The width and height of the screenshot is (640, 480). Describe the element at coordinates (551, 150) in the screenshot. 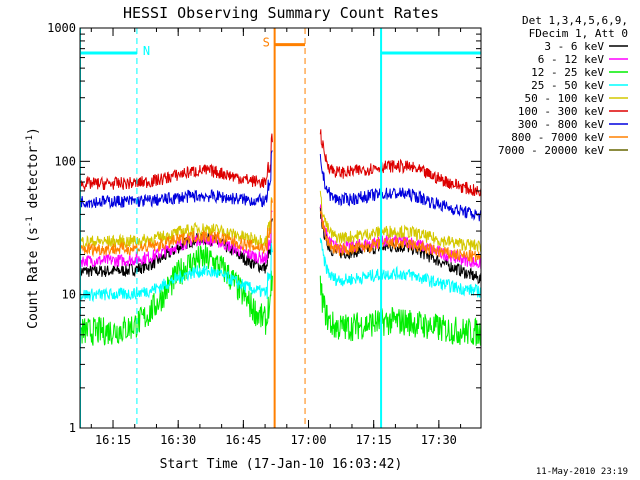

I see `legend-label-8: 7000 - 20000 keV` at that location.